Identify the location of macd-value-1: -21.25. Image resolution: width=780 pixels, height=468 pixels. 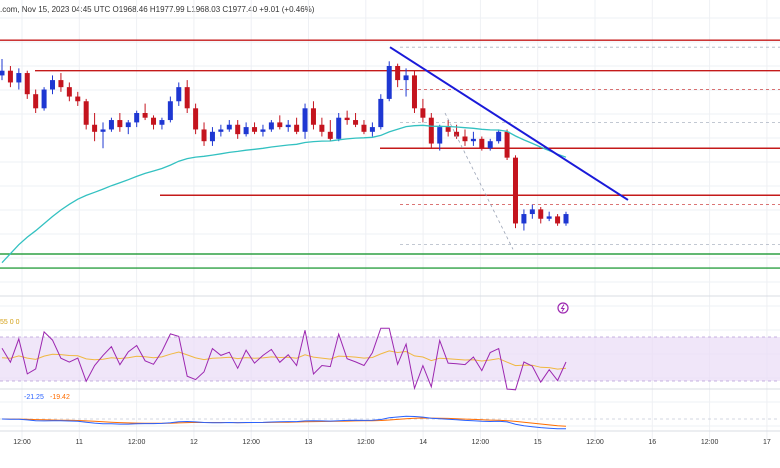
(34, 397).